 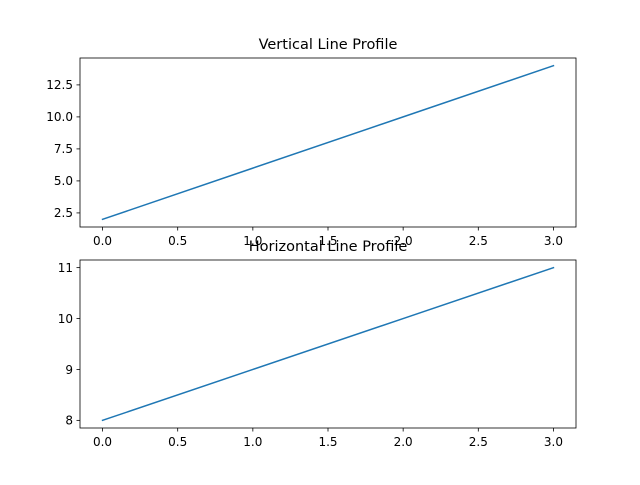 What do you see at coordinates (65, 268) in the screenshot?
I see `y-tick-label: 11` at bounding box center [65, 268].